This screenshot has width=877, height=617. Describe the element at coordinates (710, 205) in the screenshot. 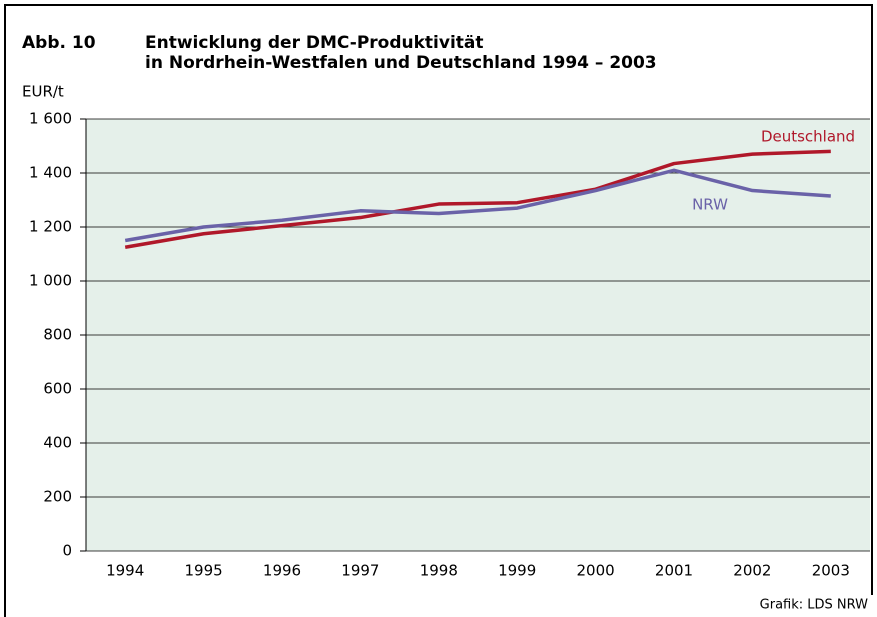

I see `series-label: NRW` at that location.